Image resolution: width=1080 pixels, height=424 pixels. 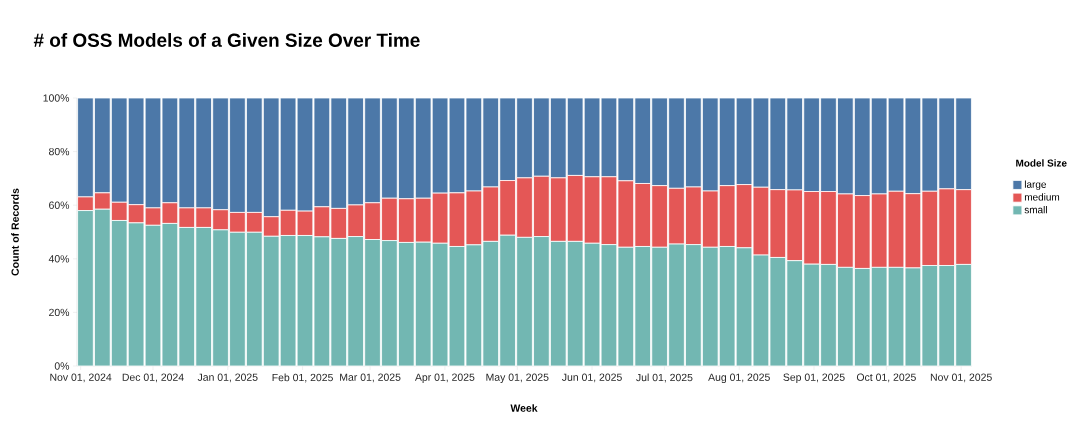 What do you see at coordinates (59, 205) in the screenshot?
I see `y-tick-label: 60%` at bounding box center [59, 205].